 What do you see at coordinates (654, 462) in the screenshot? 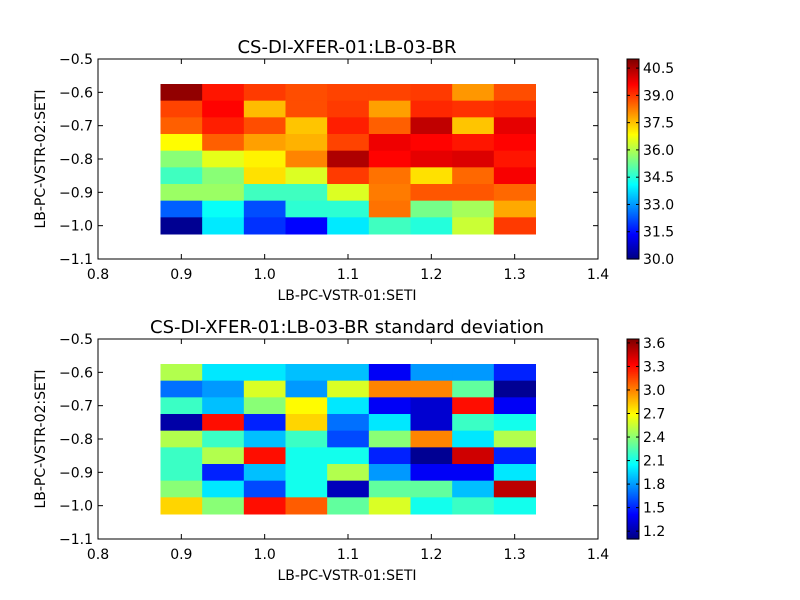
I see `colorbar-tick-label: 2.1` at bounding box center [654, 462].